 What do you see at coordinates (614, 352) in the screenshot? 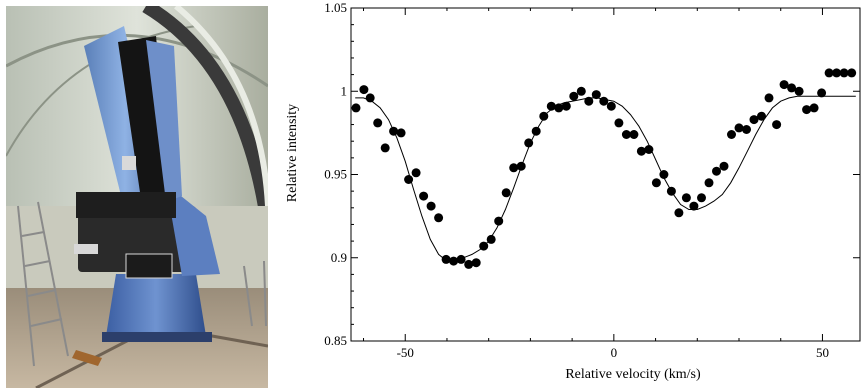
I see `x-tick-label: 0` at bounding box center [614, 352].